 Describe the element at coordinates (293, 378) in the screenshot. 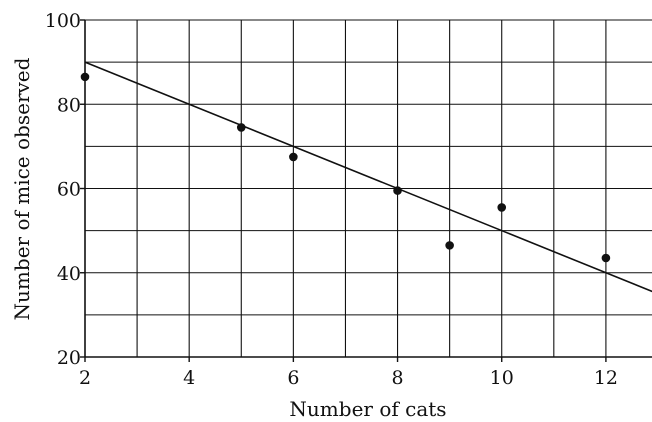

I see `x-tick-label: 6` at that location.